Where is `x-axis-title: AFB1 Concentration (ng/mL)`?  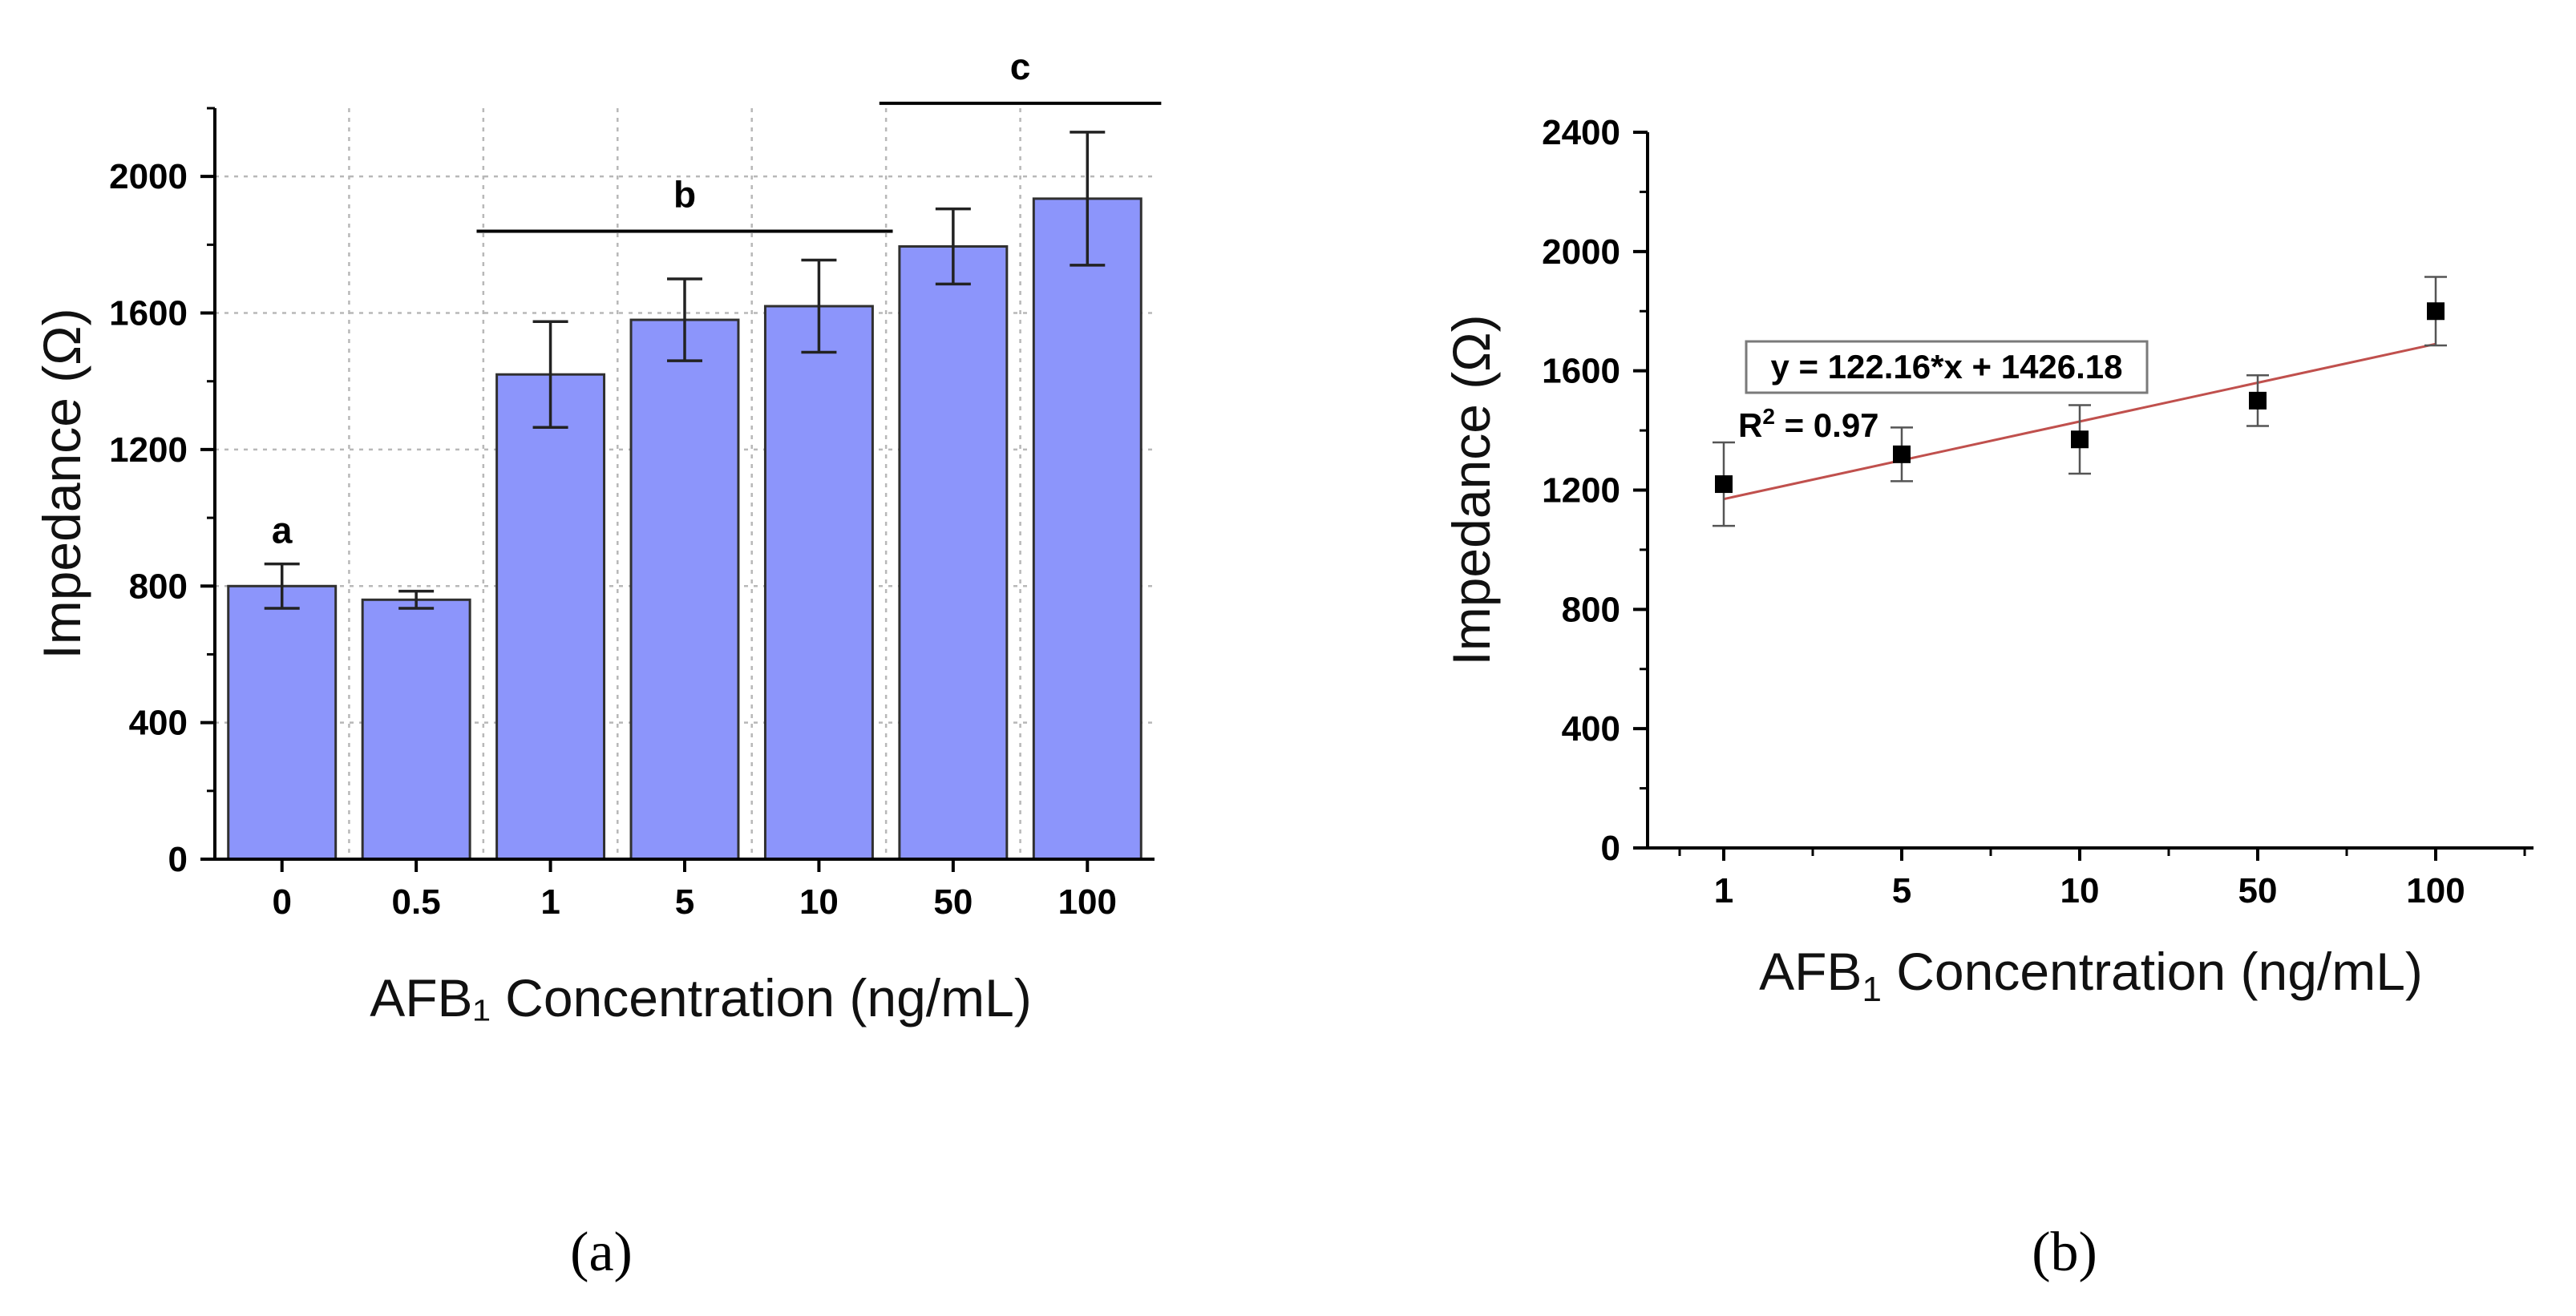
x-axis-title: AFB1 Concentration (ng/mL) is located at coordinates (2091, 975).